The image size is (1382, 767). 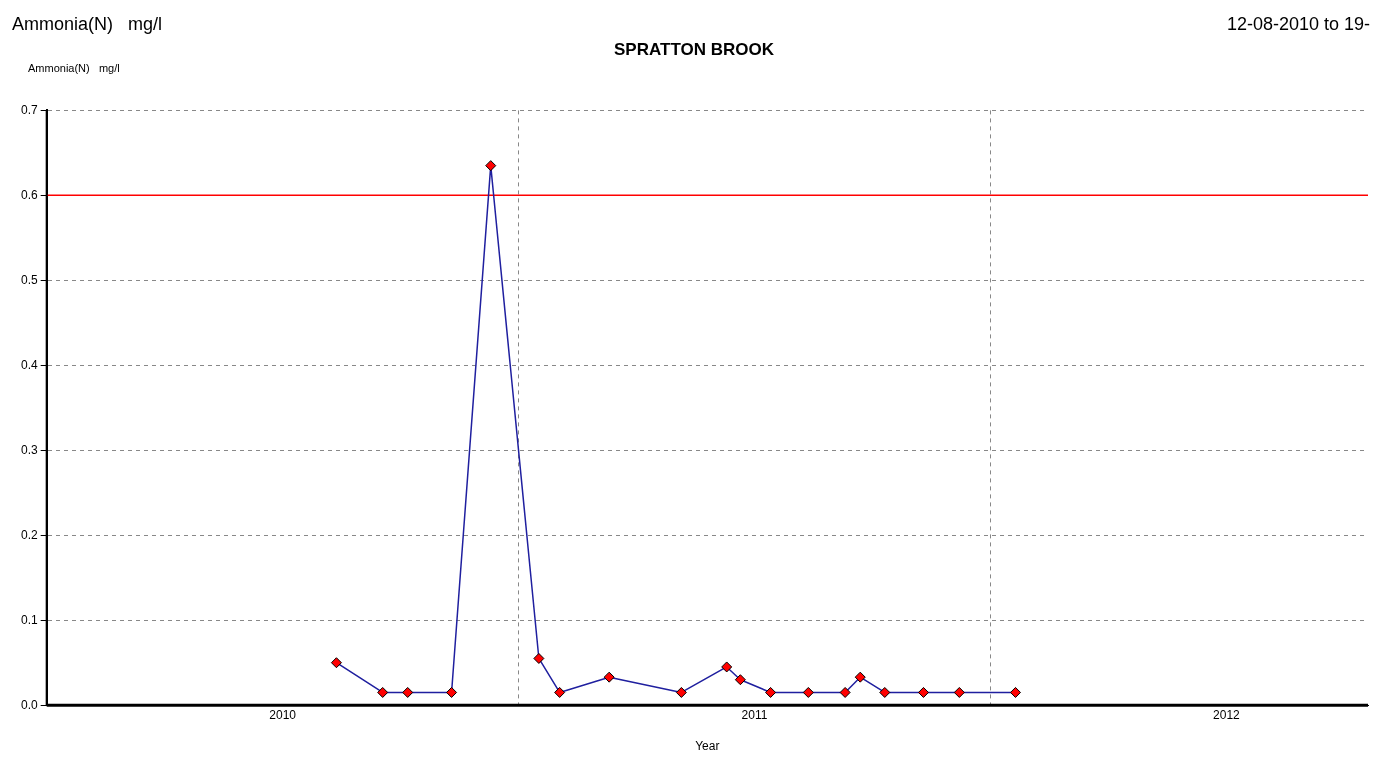 What do you see at coordinates (29, 449) in the screenshot?
I see `y-tick-label: 0.3` at bounding box center [29, 449].